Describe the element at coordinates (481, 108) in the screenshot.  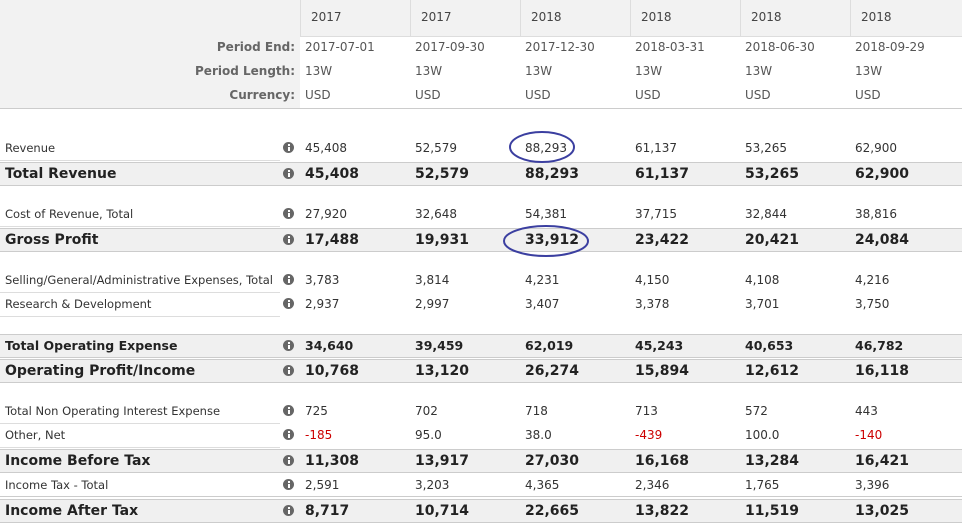
I see `divider` at that location.